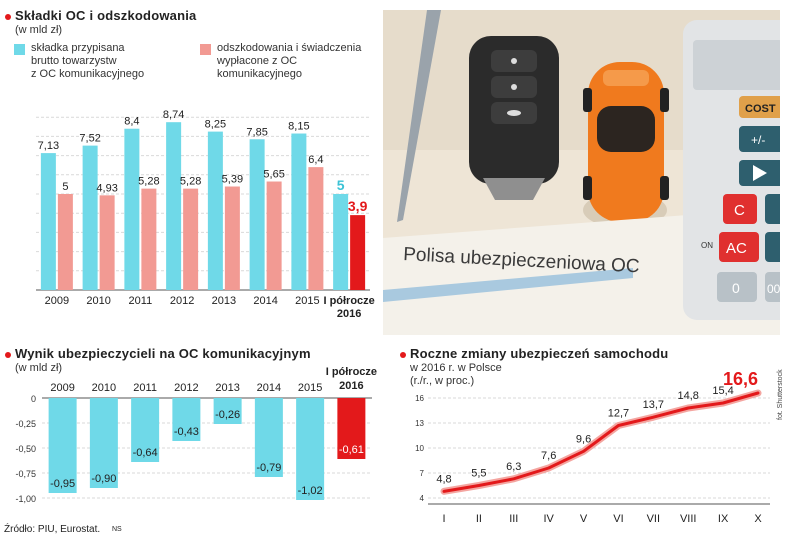 The width and height of the screenshot is (788, 538). What do you see at coordinates (25, 474) in the screenshot?
I see `bl-y-tick-label: -0,75` at bounding box center [25, 474].